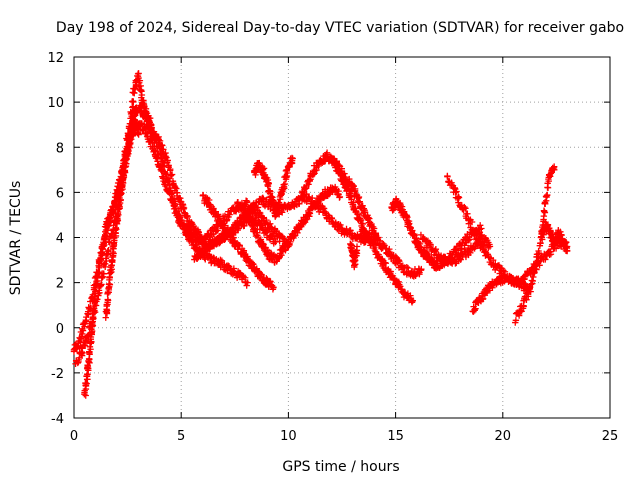 The height and width of the screenshot is (480, 640). What do you see at coordinates (288, 436) in the screenshot?
I see `x-tick-label: 10` at bounding box center [288, 436].